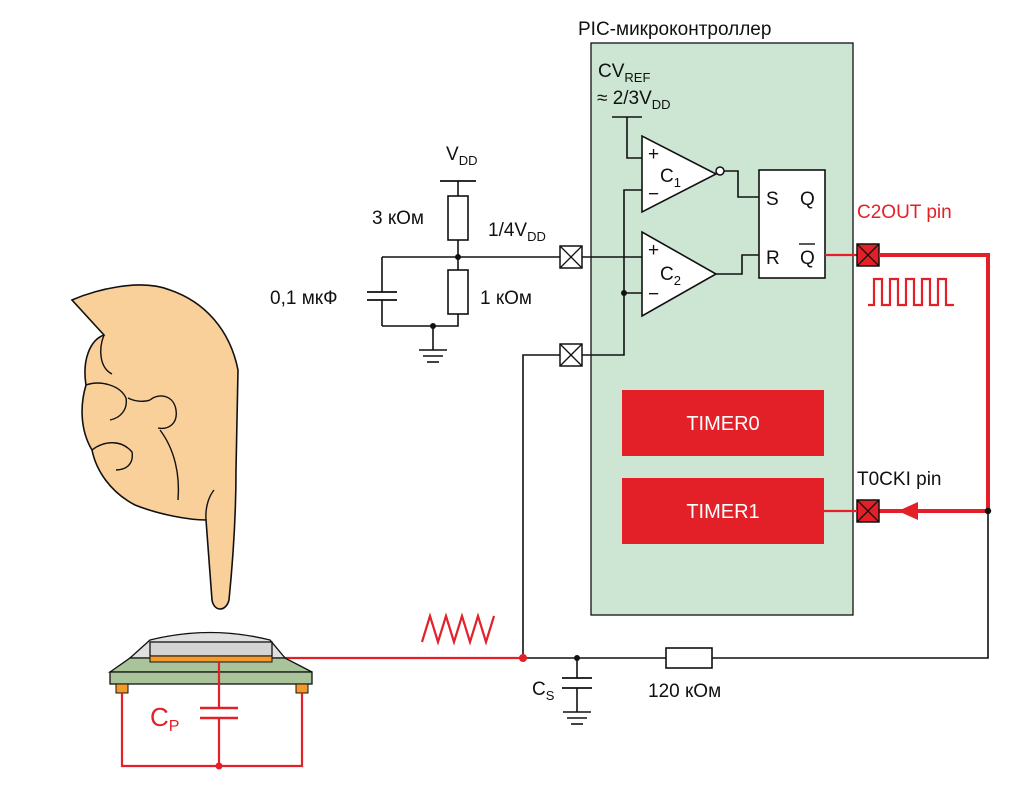 The image size is (1013, 790). Describe the element at coordinates (684, 691) in the screenshot. I see `resistor-120k-label: 120 кОм` at that location.